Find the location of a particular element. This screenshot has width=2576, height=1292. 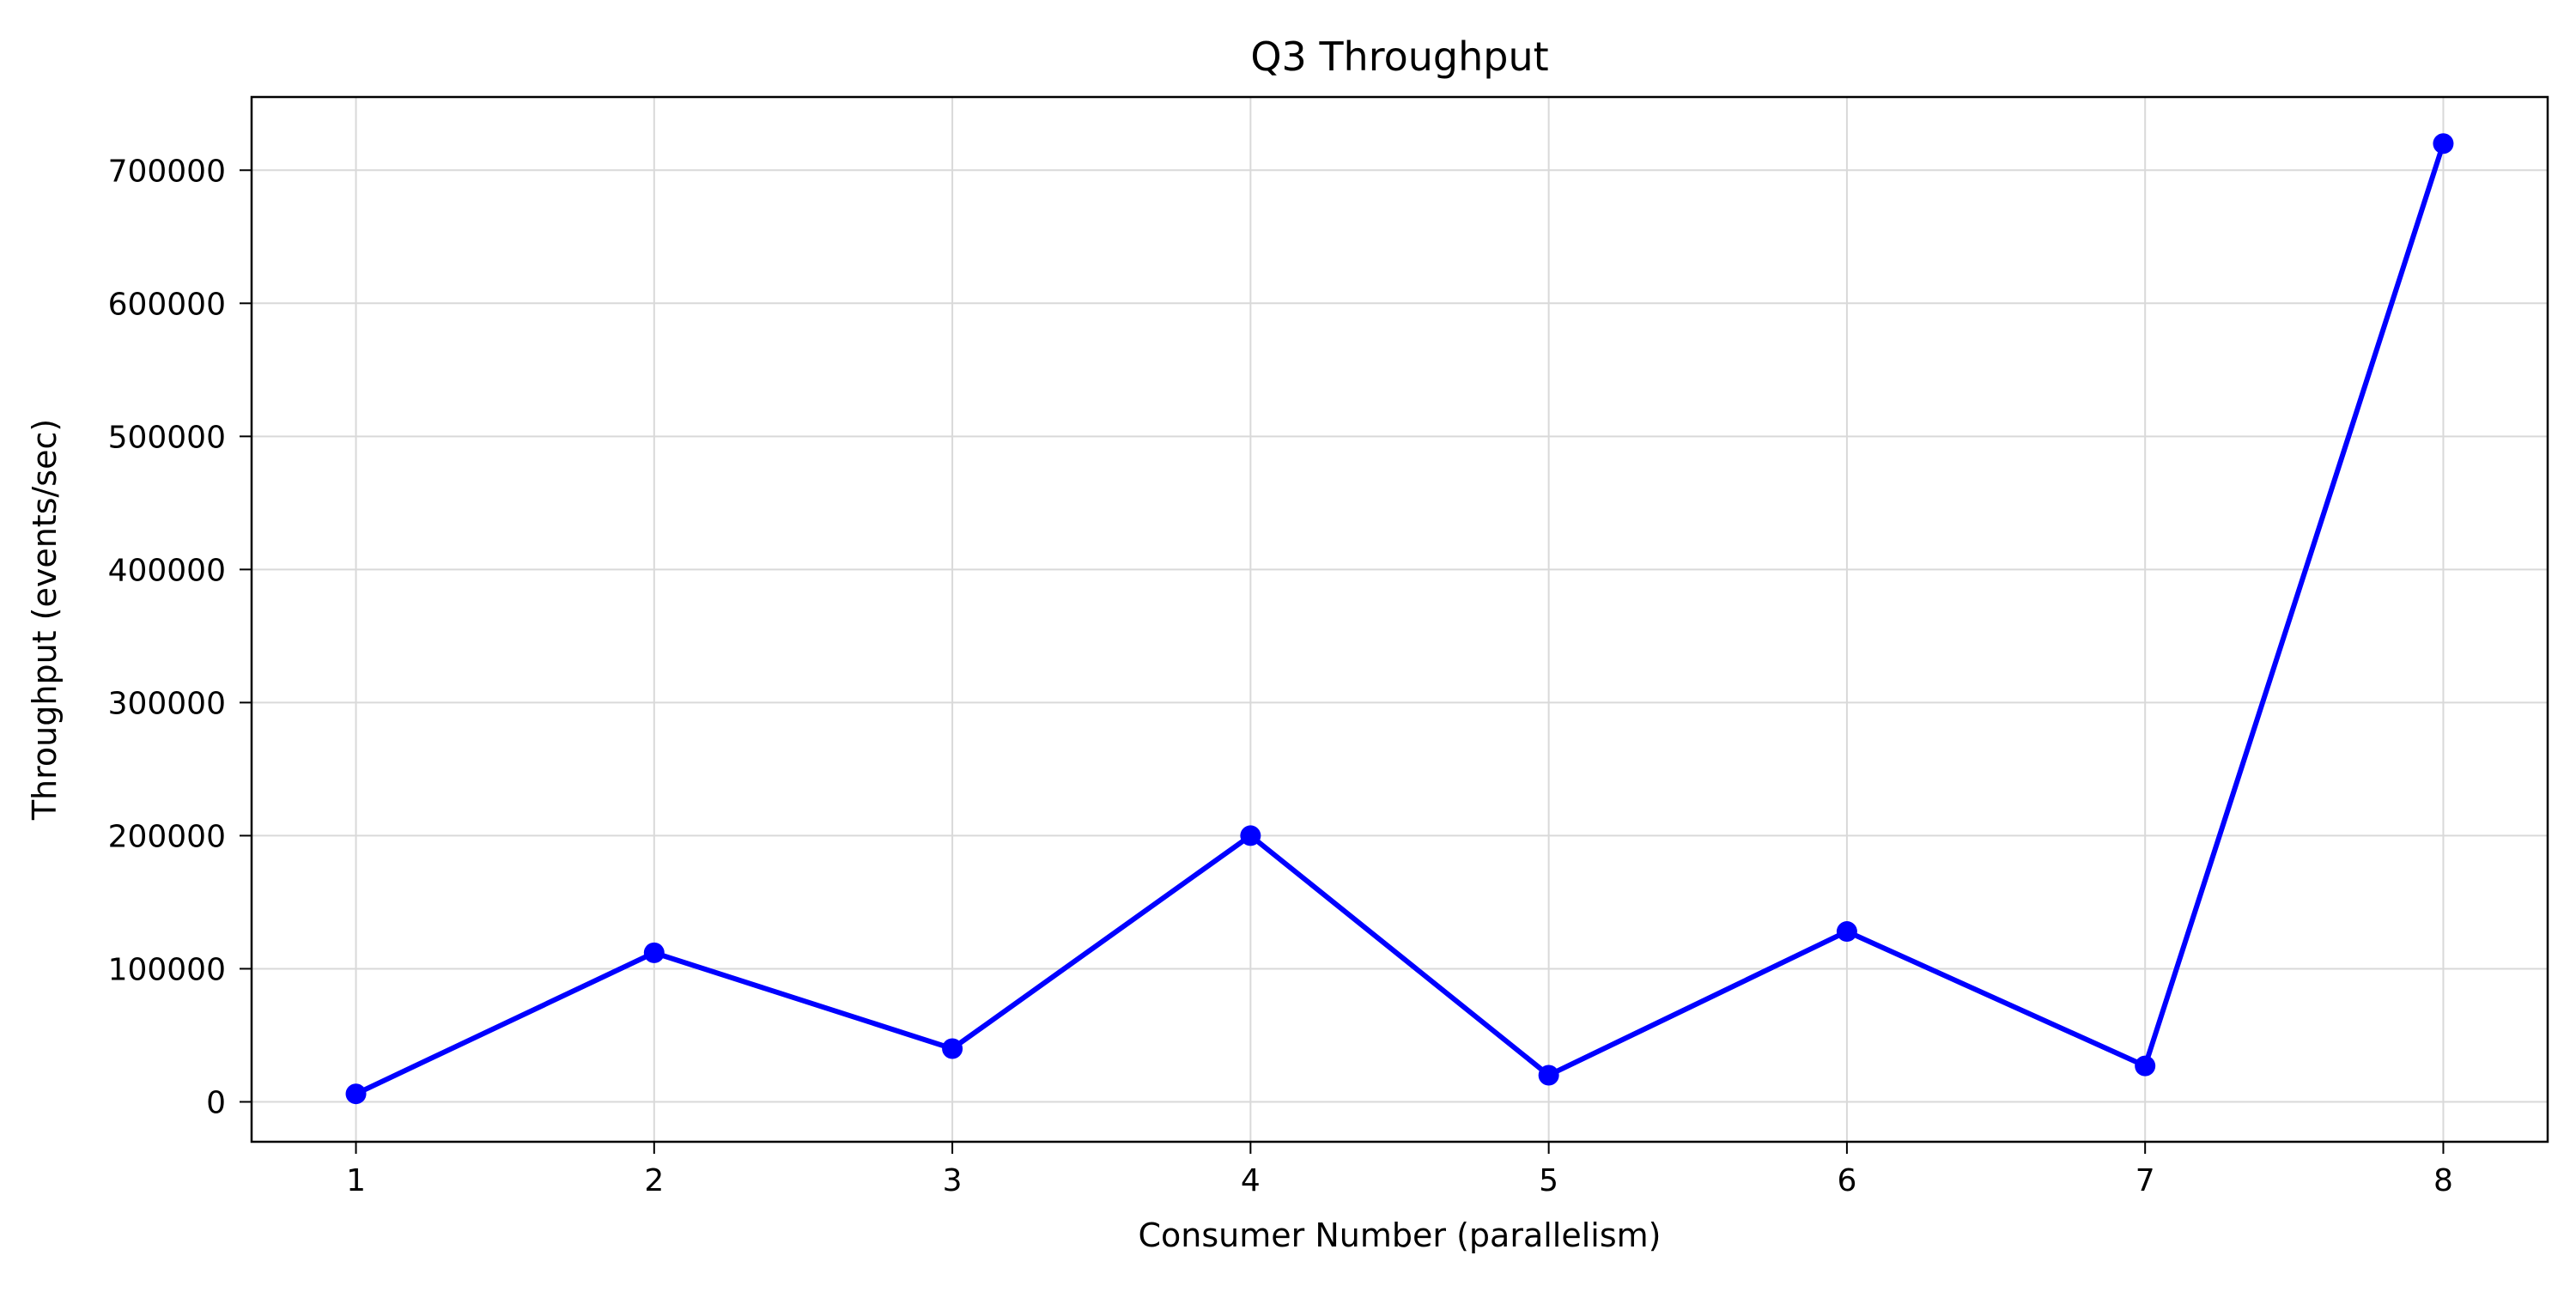

x-tick-label: 8 is located at coordinates (2443, 1180).